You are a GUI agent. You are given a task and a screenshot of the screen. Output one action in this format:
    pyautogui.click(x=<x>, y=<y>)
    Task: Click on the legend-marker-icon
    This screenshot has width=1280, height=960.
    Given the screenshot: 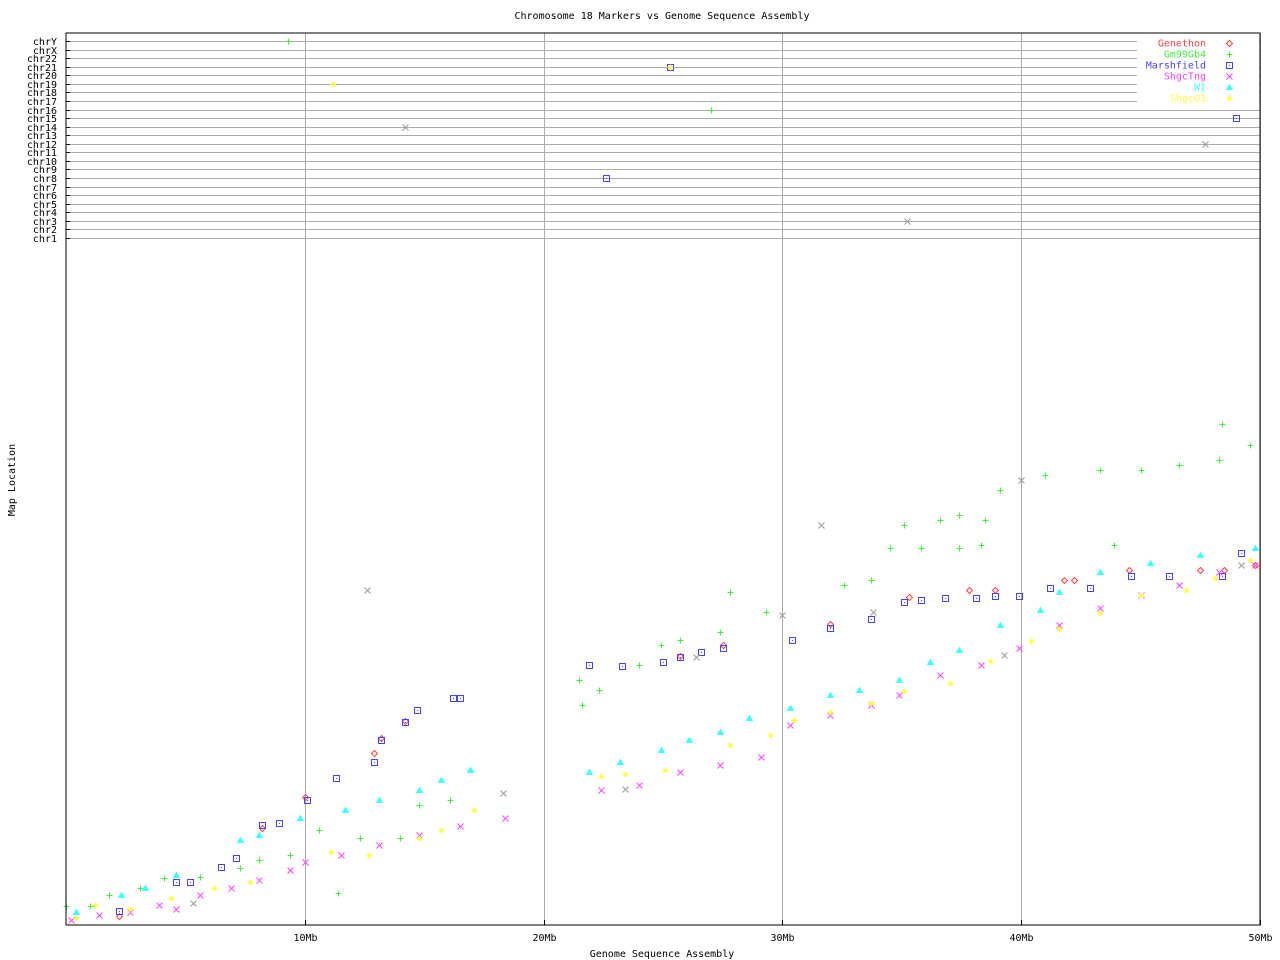 What is the action you would take?
    pyautogui.click(x=1229, y=86)
    